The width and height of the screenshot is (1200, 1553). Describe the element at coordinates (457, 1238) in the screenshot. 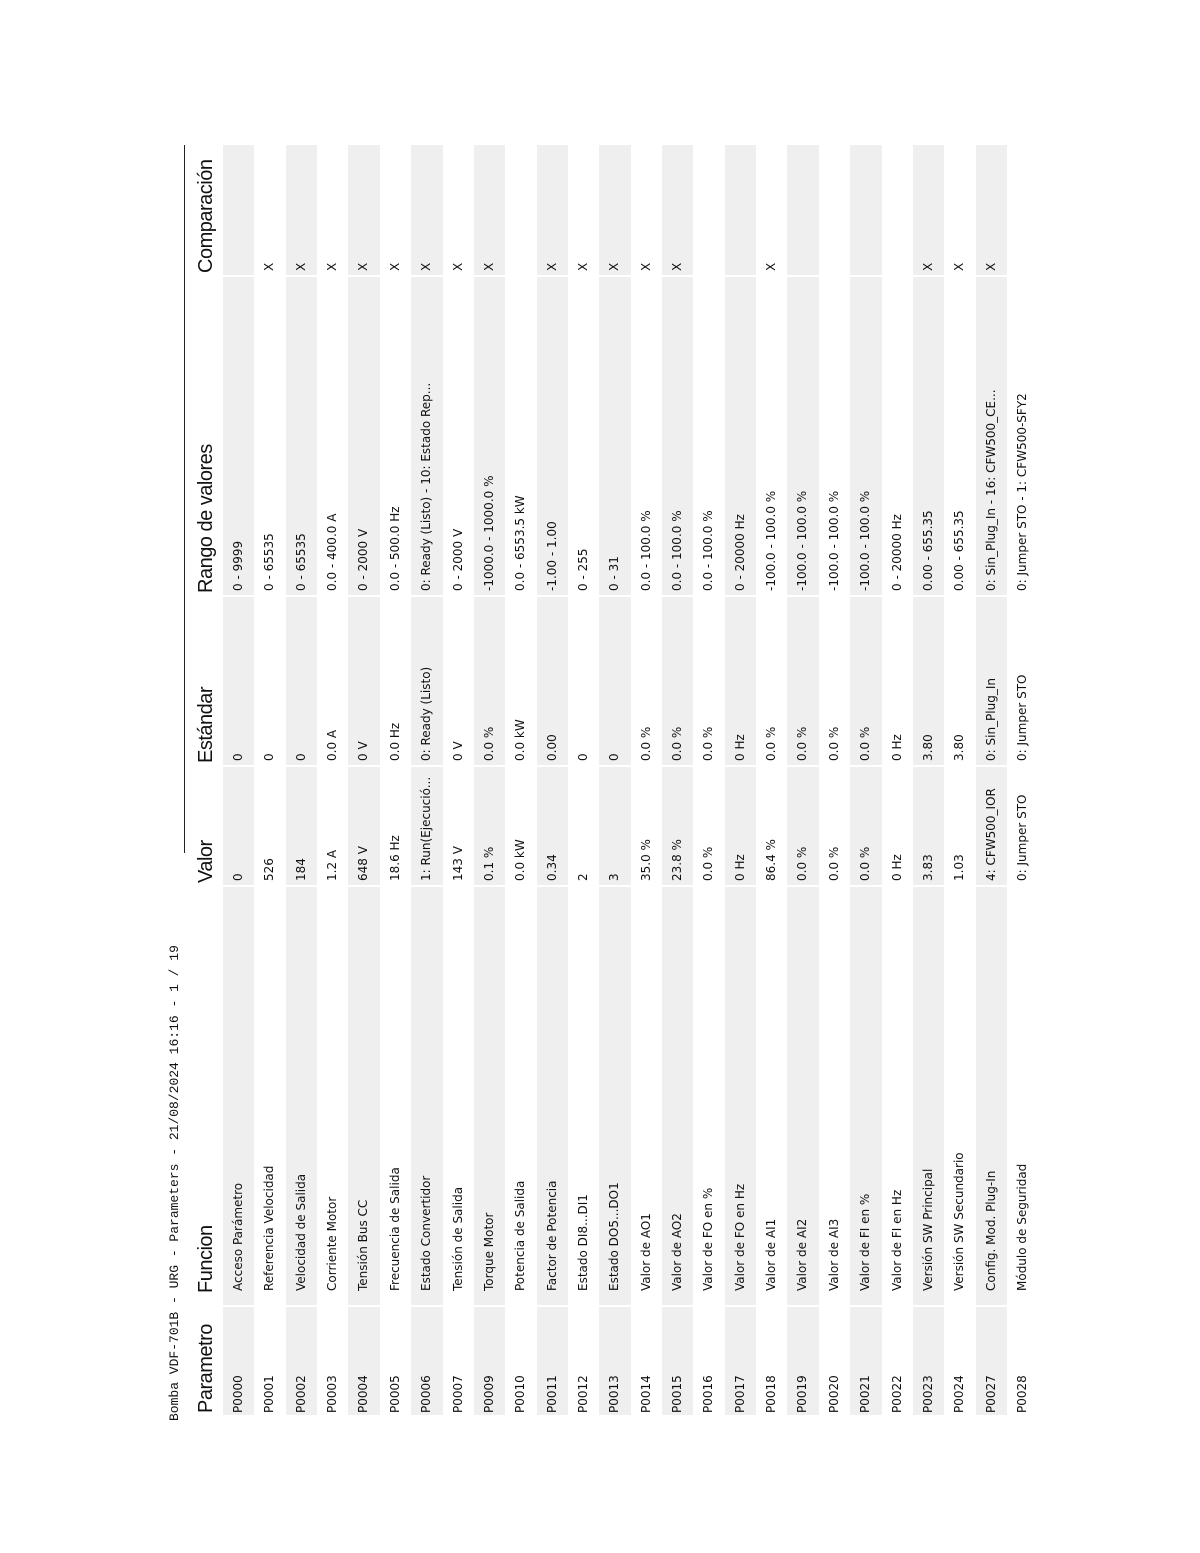

I see `cell-funcion: Tensión de Salida` at that location.